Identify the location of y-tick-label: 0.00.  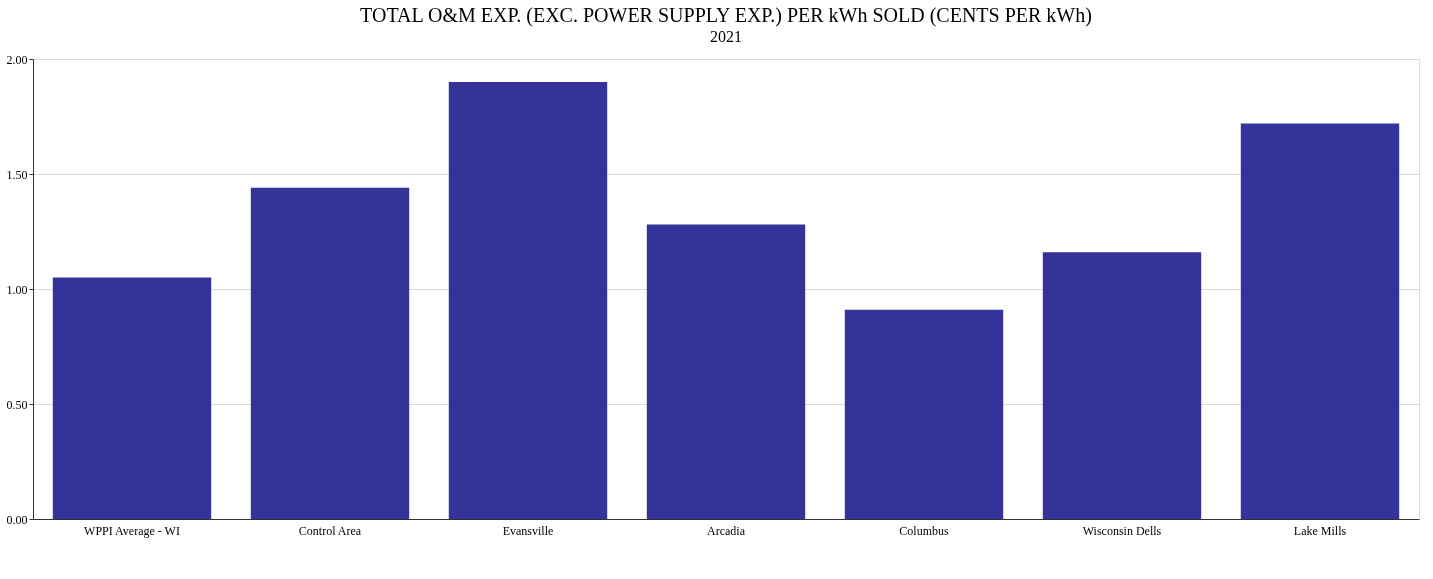
(17, 519).